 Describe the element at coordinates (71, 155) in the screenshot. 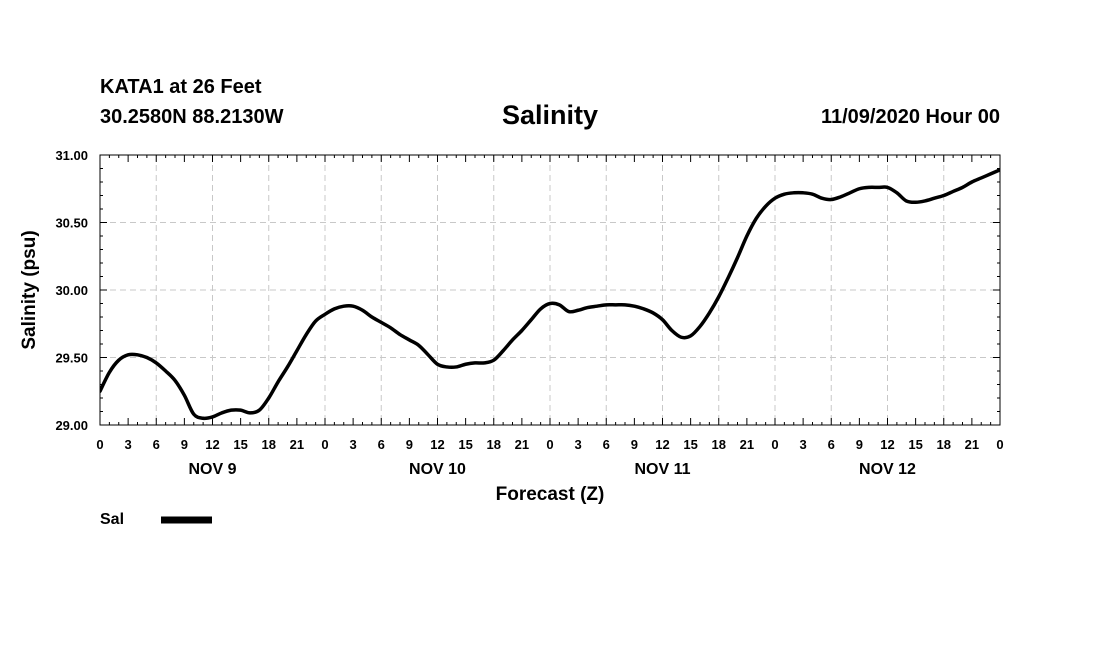

I see `y-tick-label: 31.00` at that location.